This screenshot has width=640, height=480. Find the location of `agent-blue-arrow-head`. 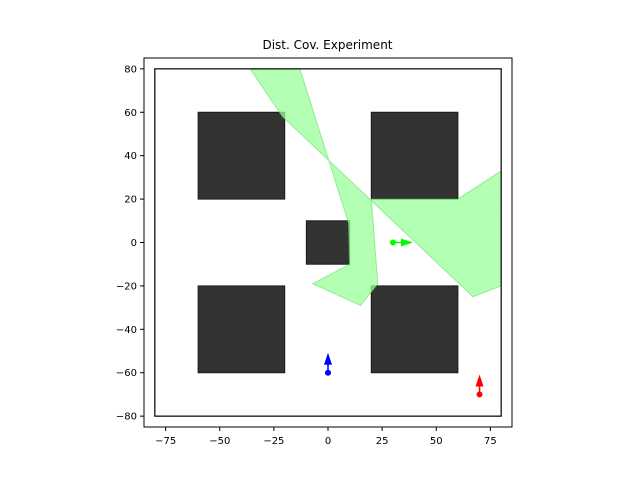

agent-blue-arrow-head is located at coordinates (328, 358).